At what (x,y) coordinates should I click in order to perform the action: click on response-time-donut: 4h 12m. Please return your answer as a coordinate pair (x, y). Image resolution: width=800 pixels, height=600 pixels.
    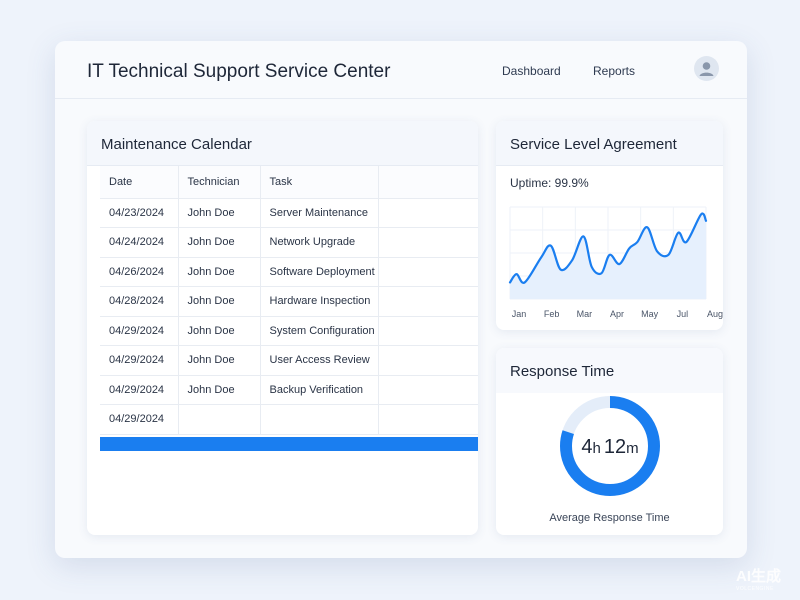
    Looking at the image, I should click on (610, 446).